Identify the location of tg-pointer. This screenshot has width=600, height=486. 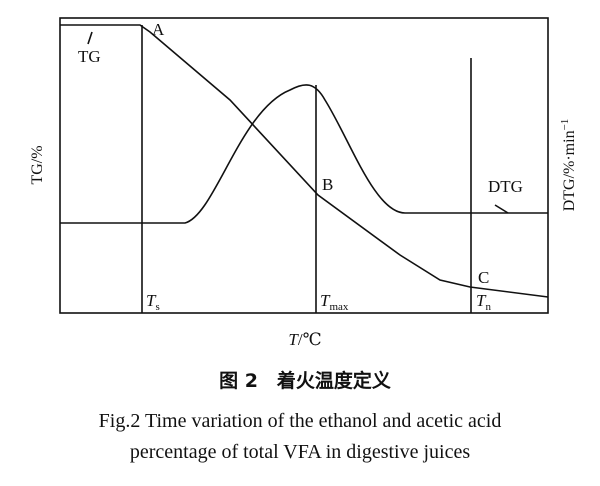
(90, 38).